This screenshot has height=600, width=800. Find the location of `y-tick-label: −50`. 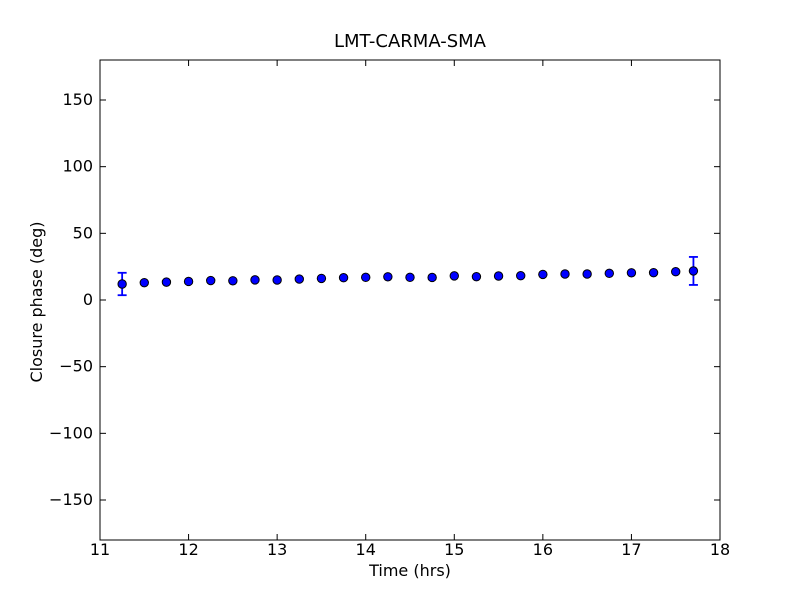

y-tick-label: −50 is located at coordinates (76, 366).